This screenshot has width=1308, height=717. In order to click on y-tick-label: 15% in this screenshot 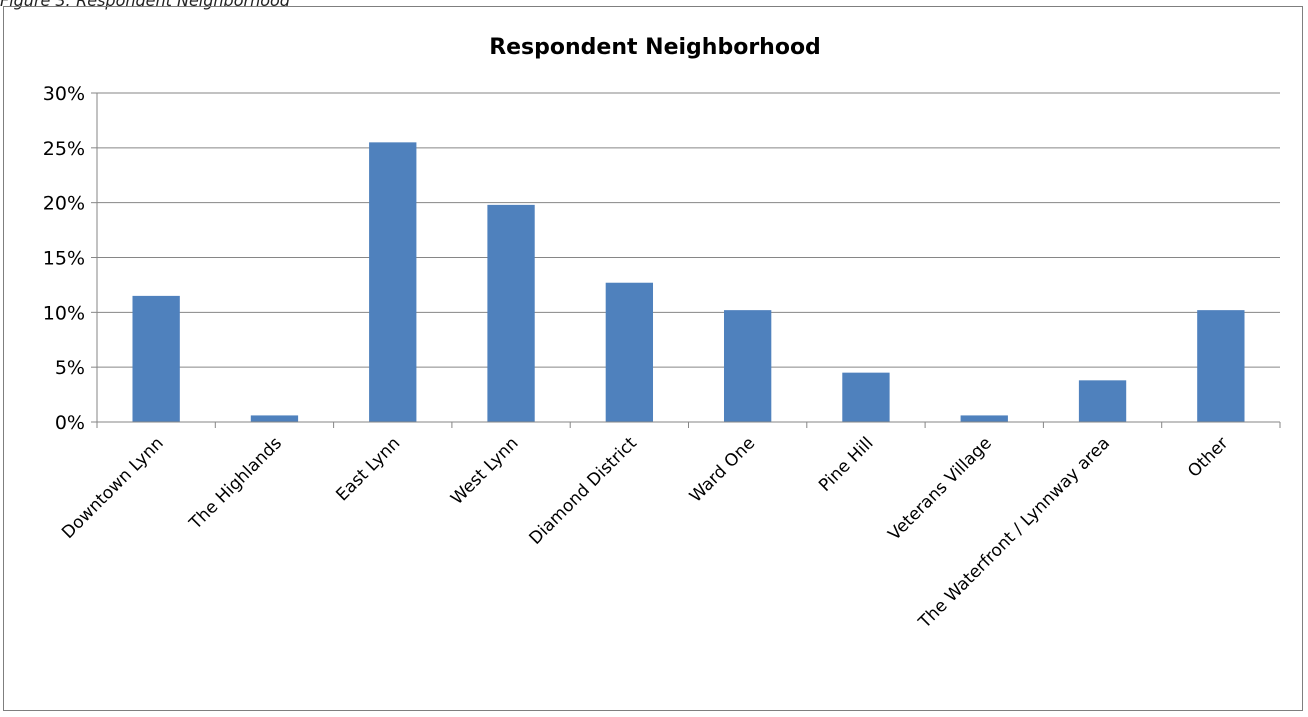, I will do `click(64, 259)`.